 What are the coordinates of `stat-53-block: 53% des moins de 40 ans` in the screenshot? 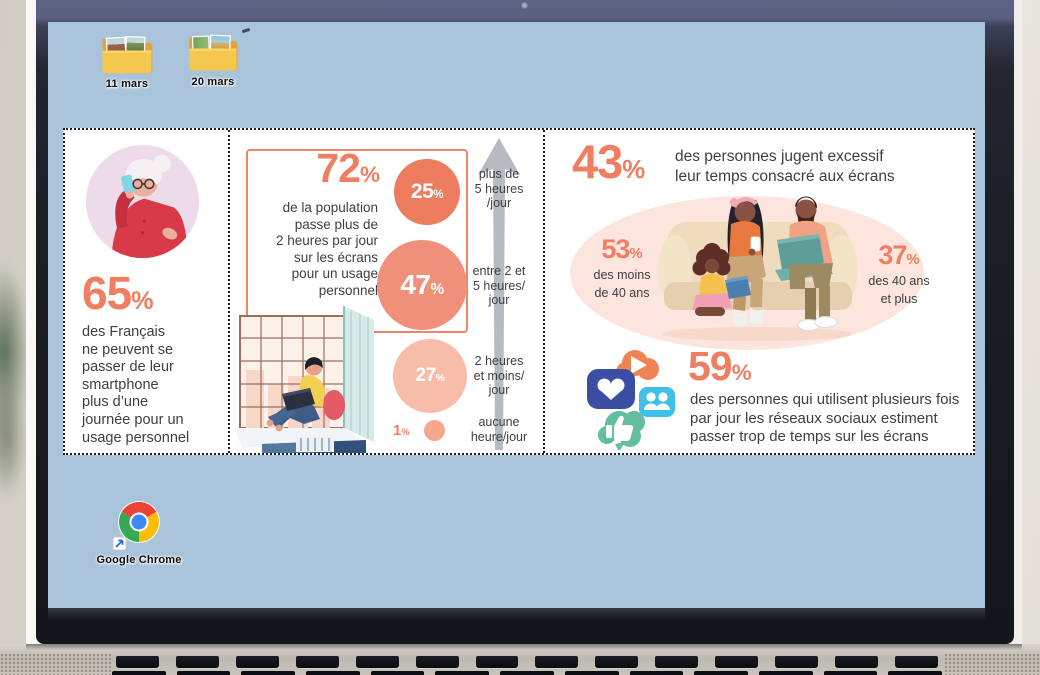 It's located at (622, 269).